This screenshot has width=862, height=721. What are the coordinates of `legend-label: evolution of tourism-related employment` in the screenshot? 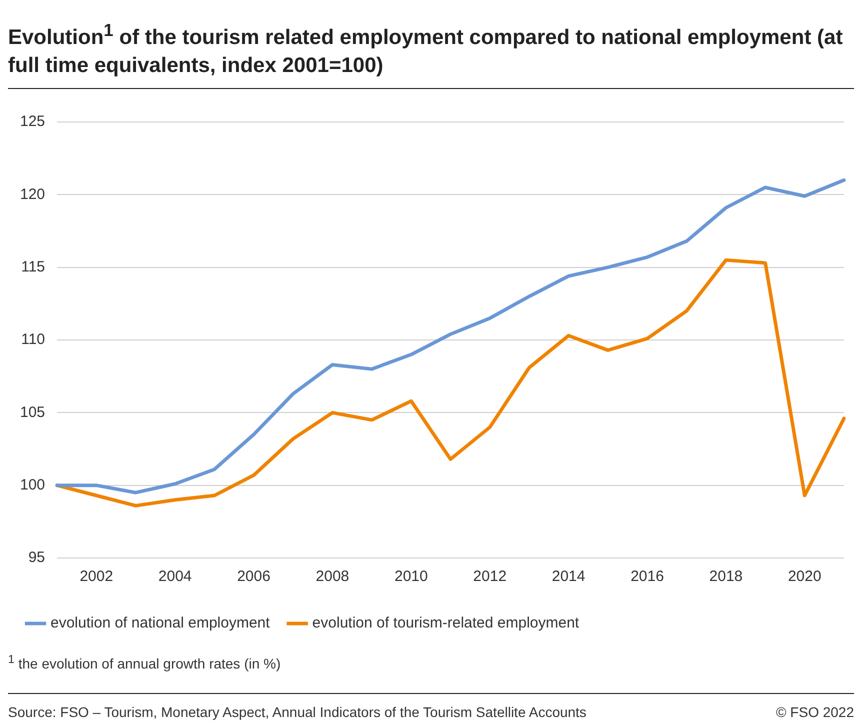 It's located at (446, 623).